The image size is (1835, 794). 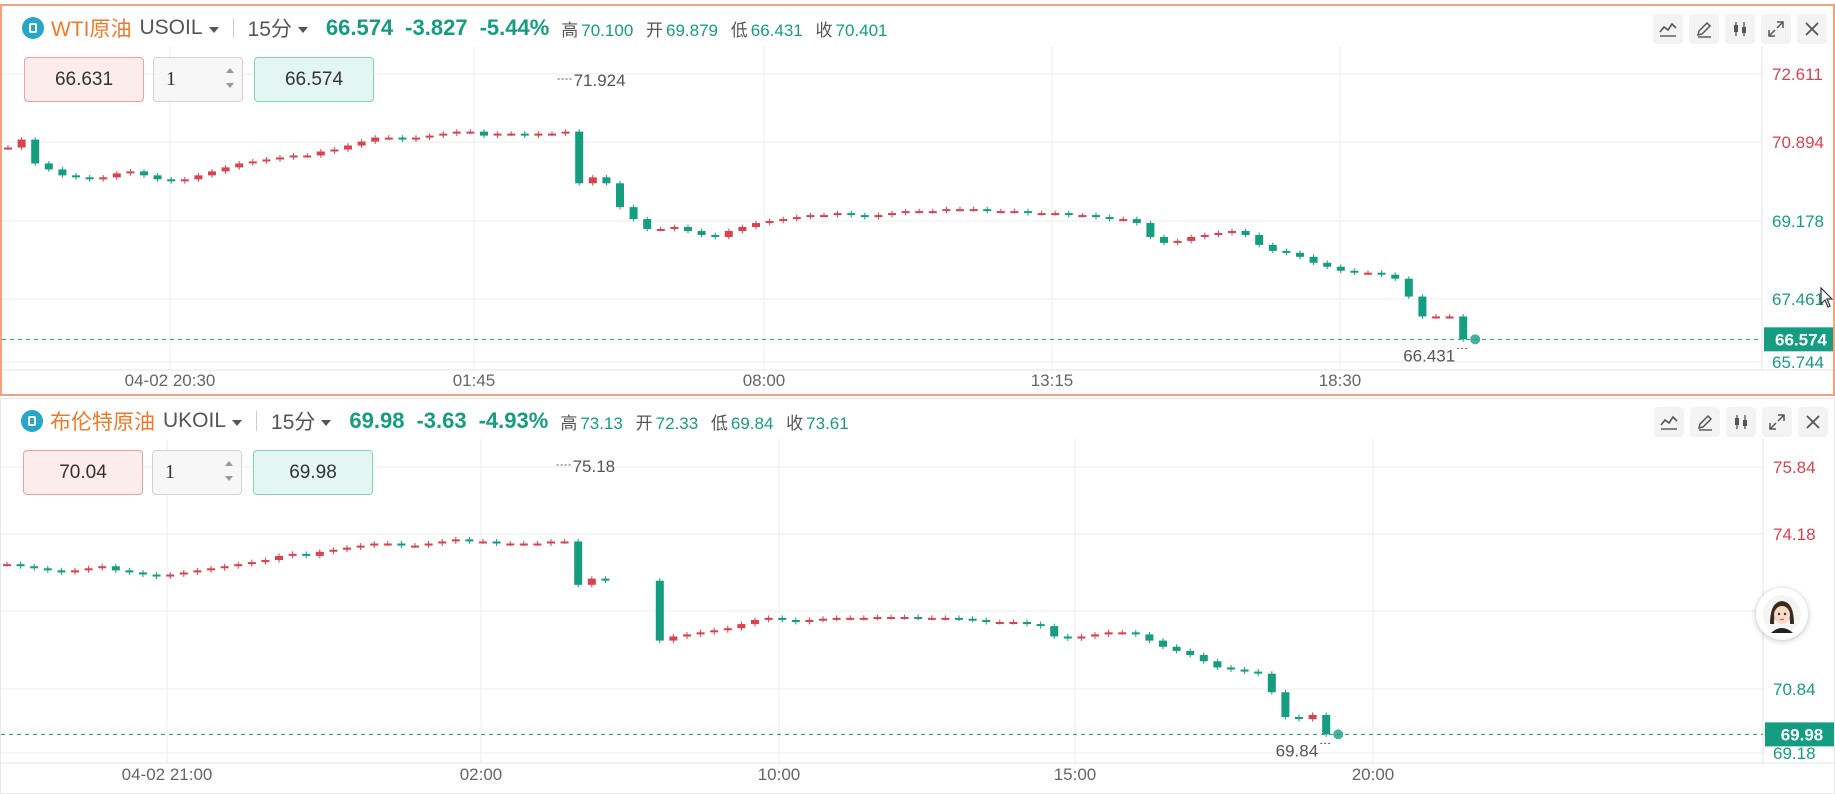 What do you see at coordinates (441, 420) in the screenshot?
I see `price-change: -3.63` at bounding box center [441, 420].